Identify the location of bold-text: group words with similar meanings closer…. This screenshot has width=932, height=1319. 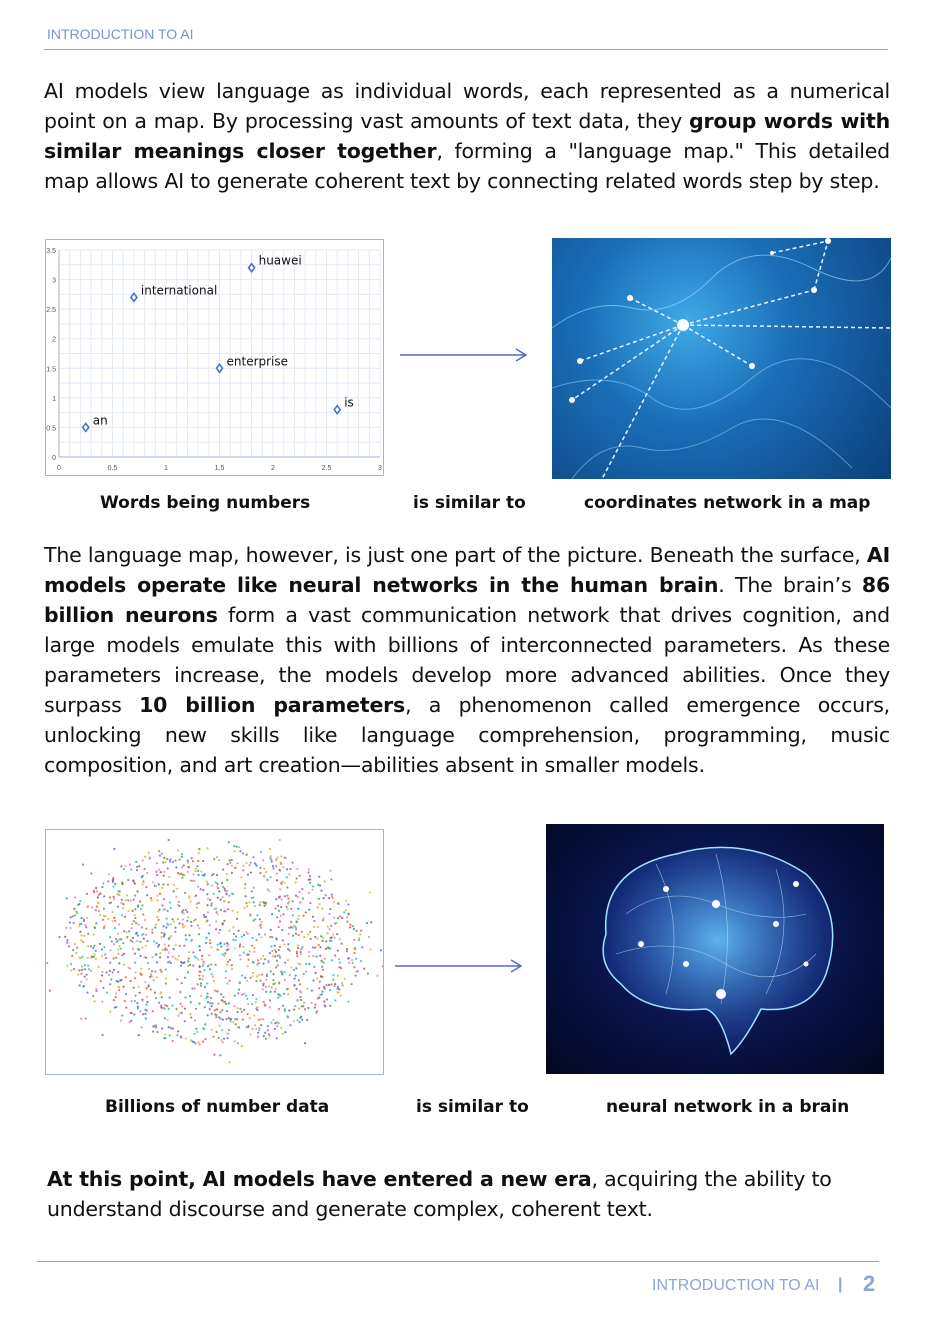
(467, 136).